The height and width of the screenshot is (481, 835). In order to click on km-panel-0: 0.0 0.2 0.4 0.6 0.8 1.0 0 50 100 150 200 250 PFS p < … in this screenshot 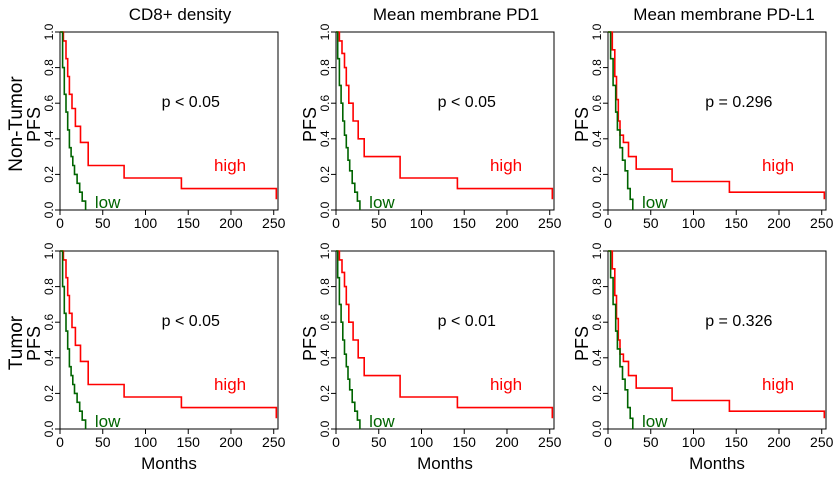, I will do `click(155, 127)`.